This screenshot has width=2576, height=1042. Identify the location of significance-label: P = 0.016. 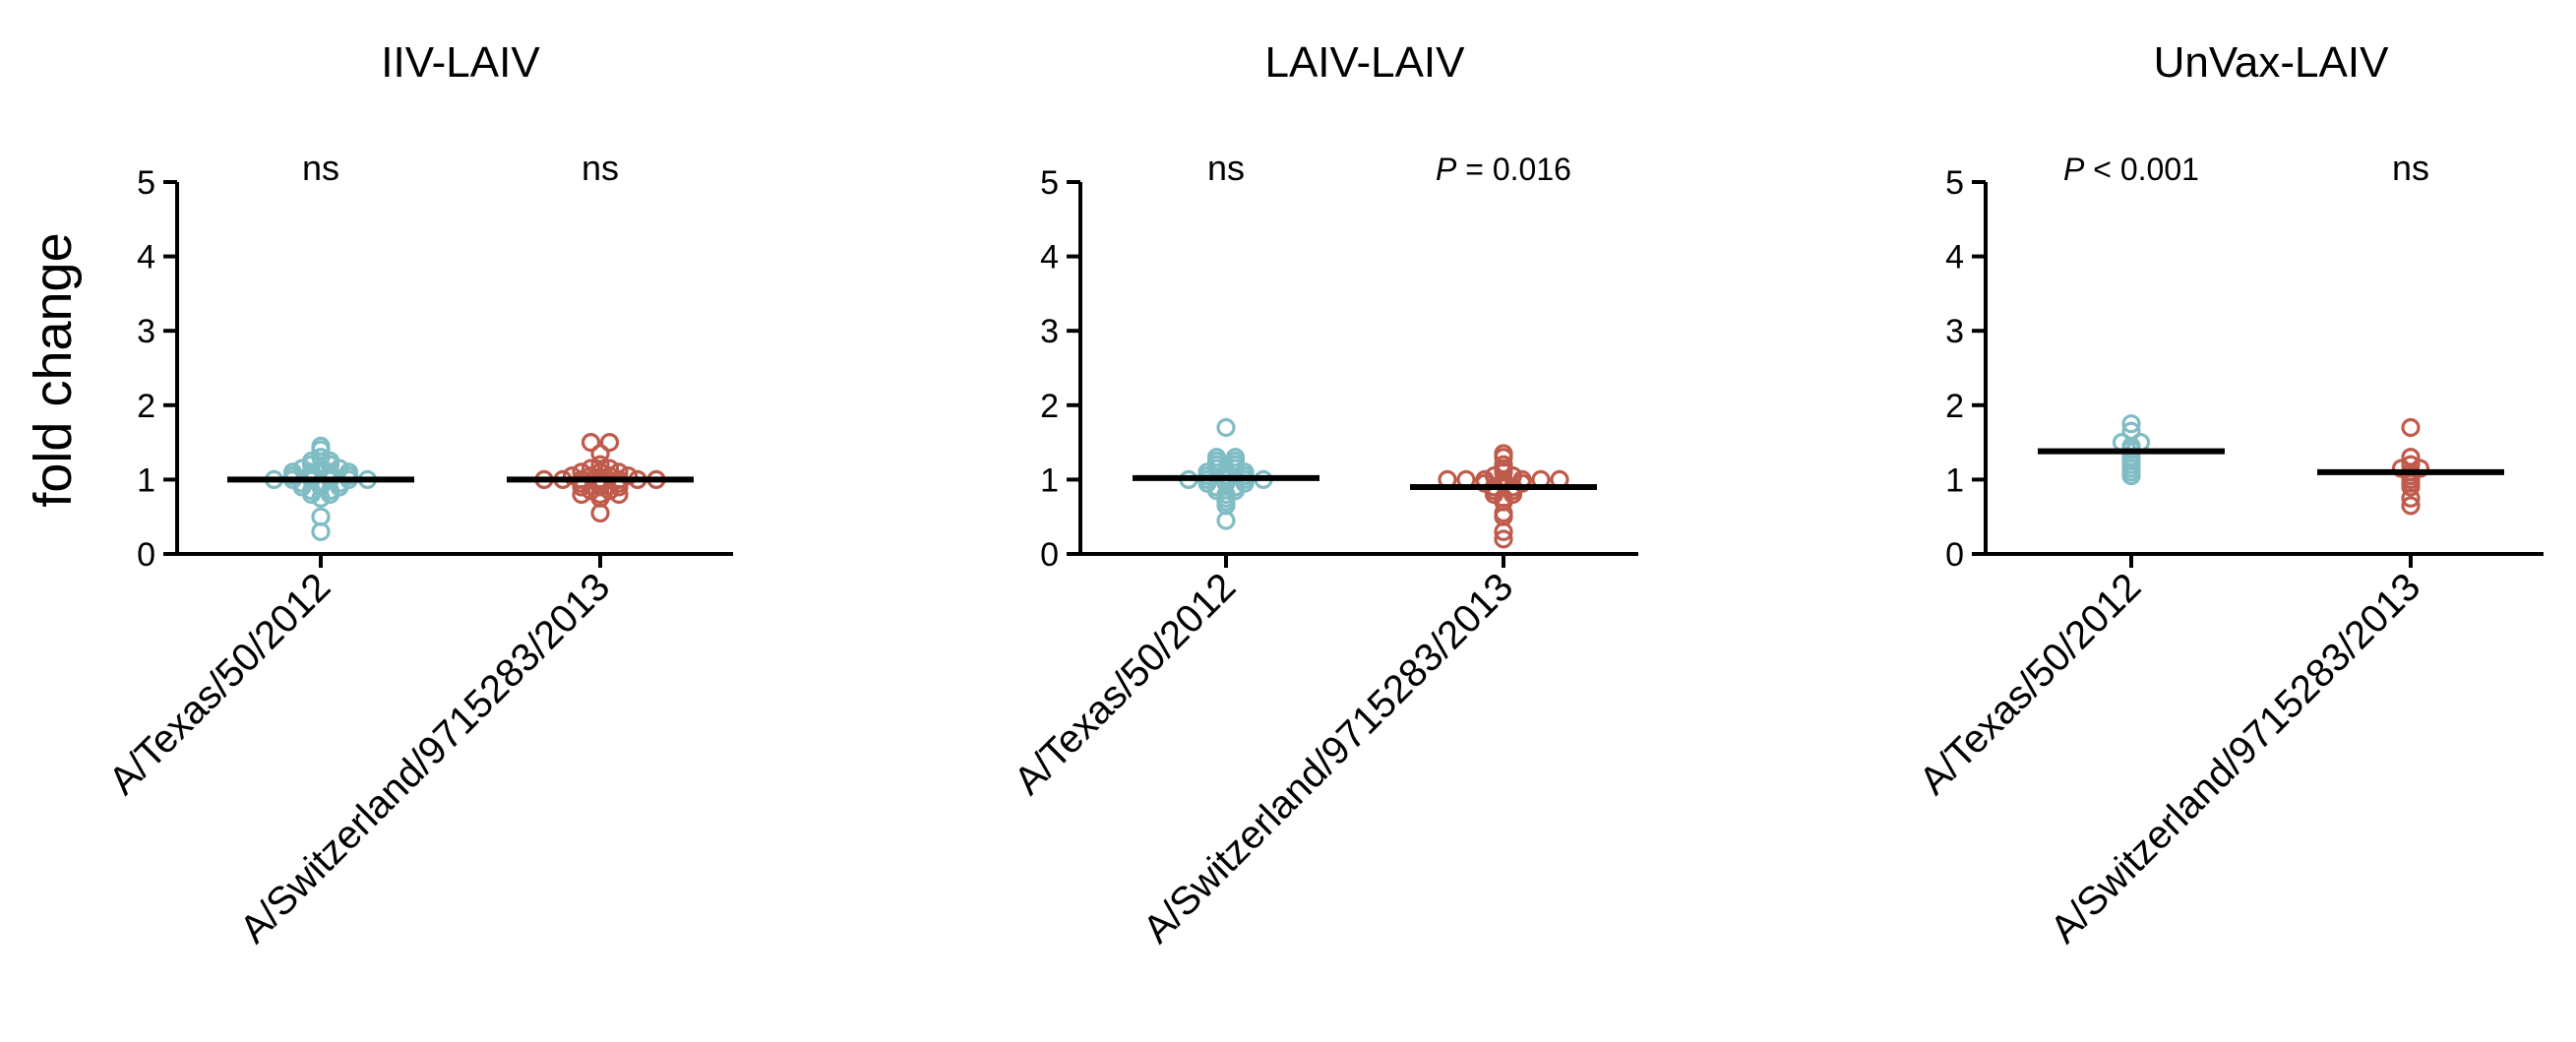
(1503, 169).